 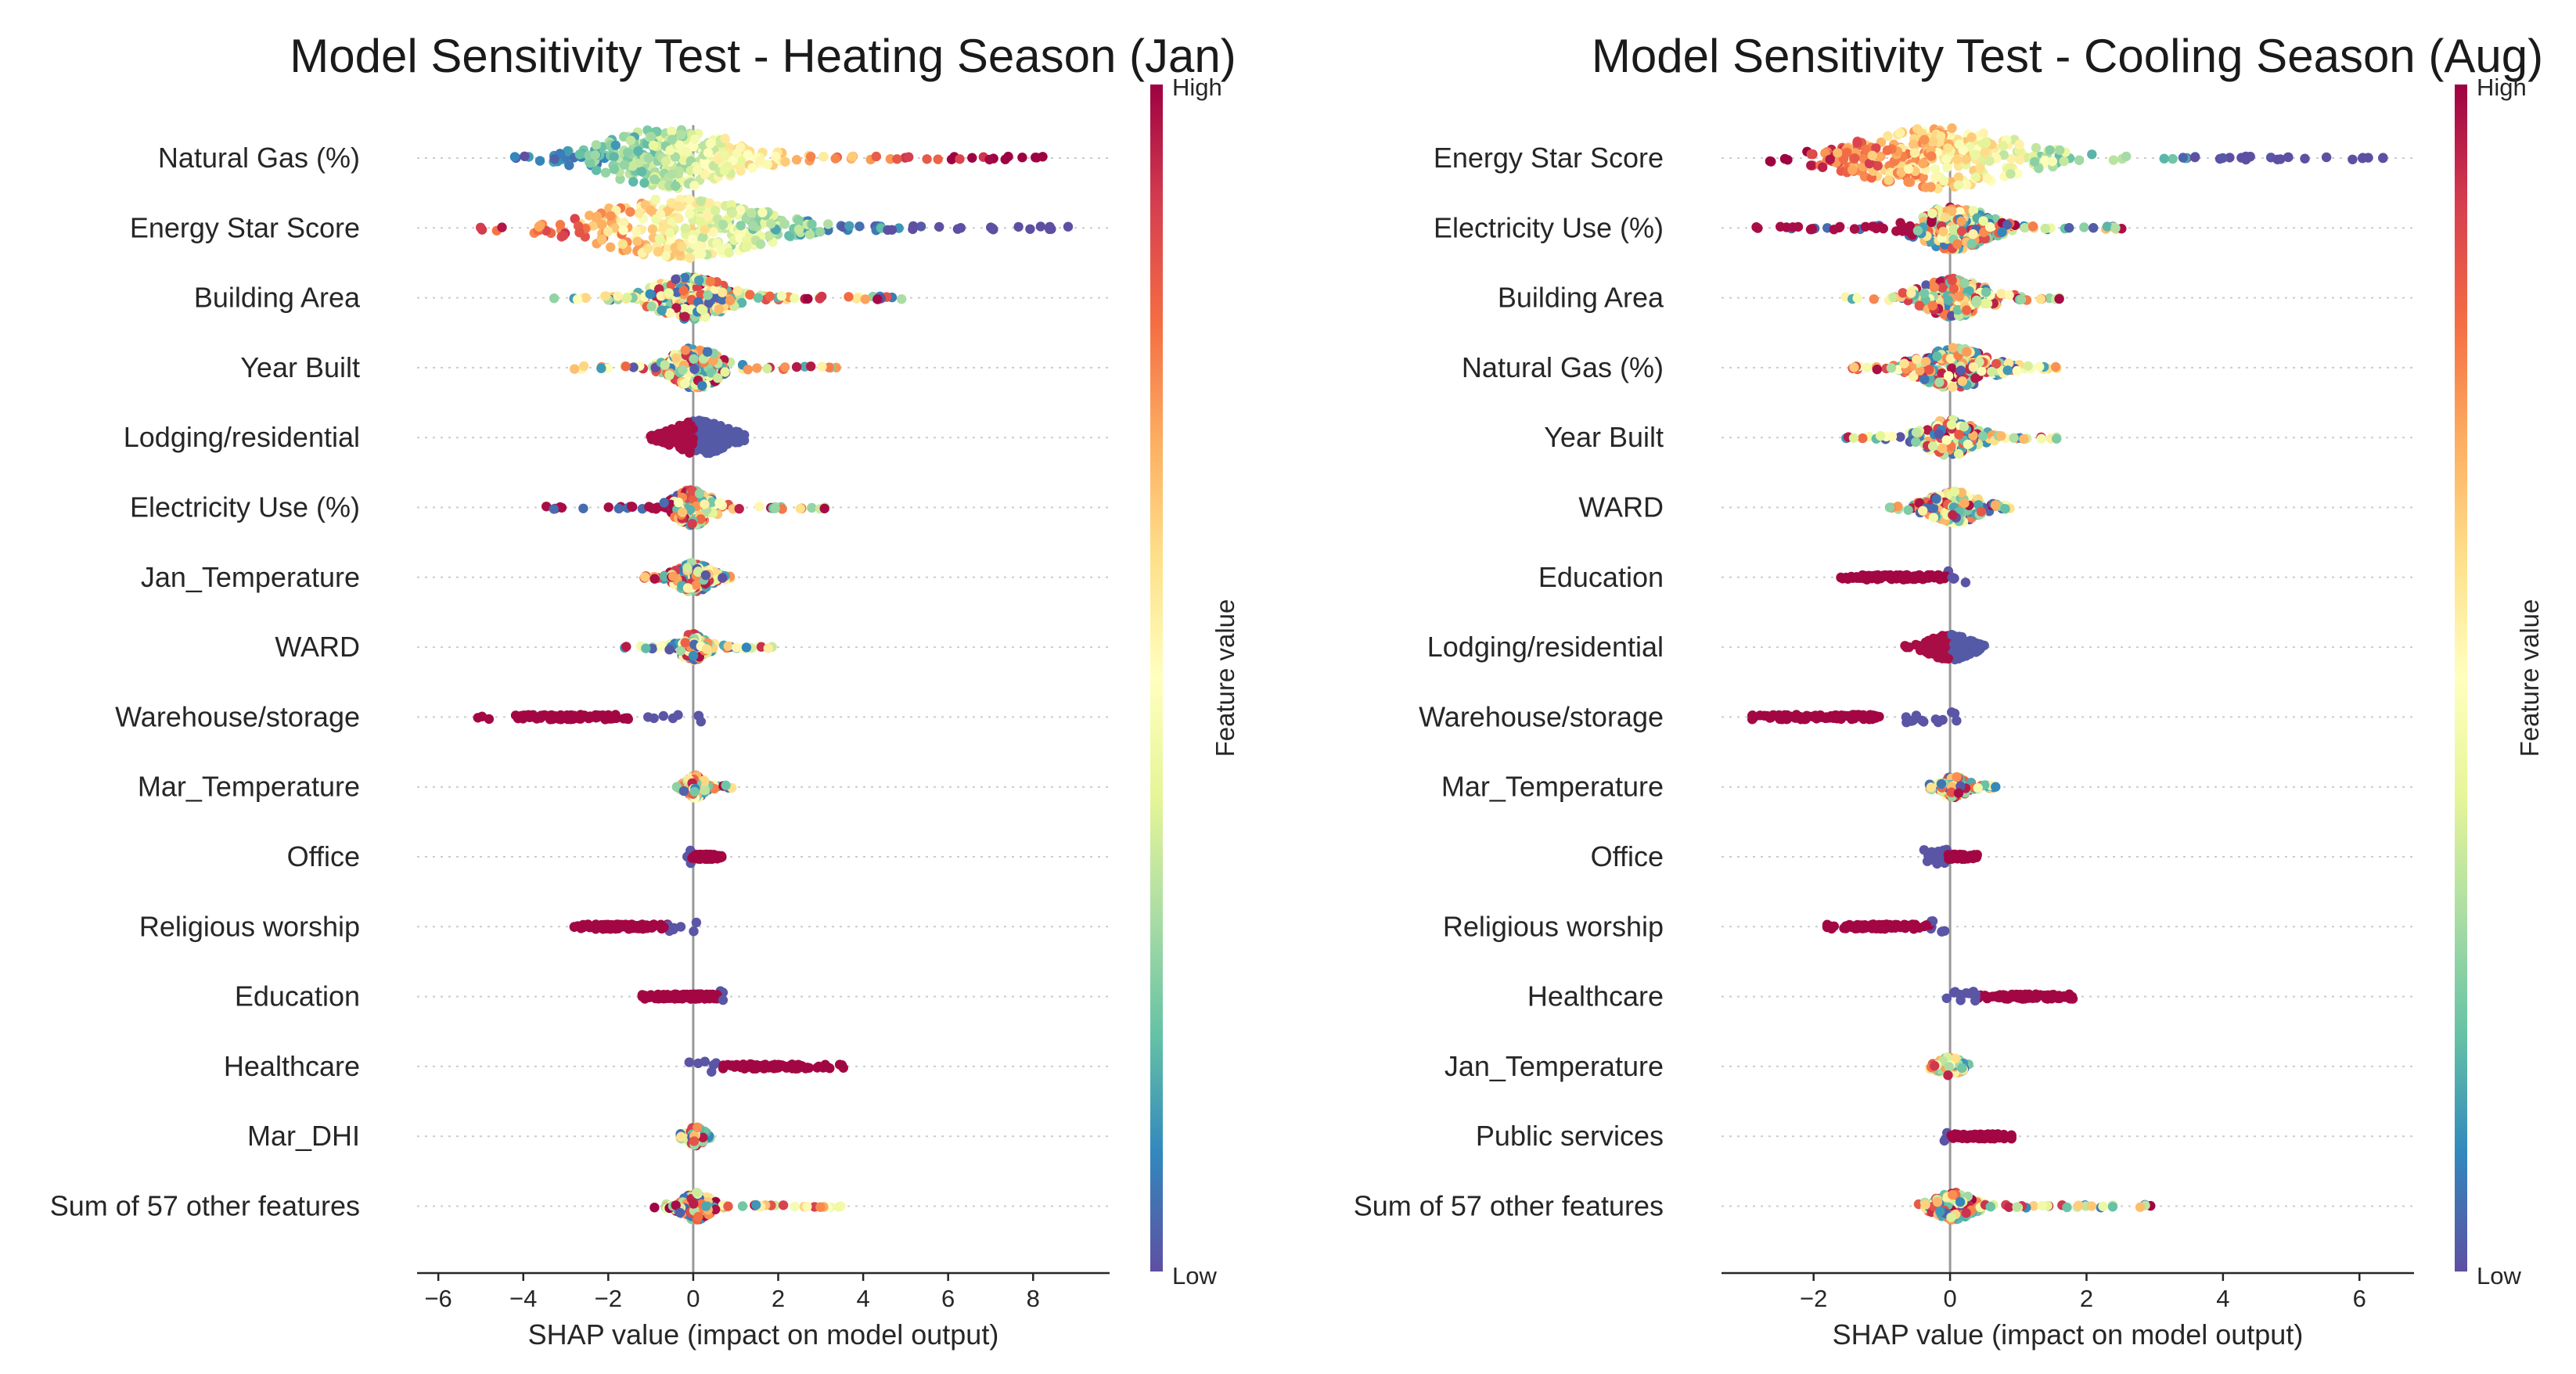 What do you see at coordinates (523, 1298) in the screenshot?
I see `x-tick-label: −4` at bounding box center [523, 1298].